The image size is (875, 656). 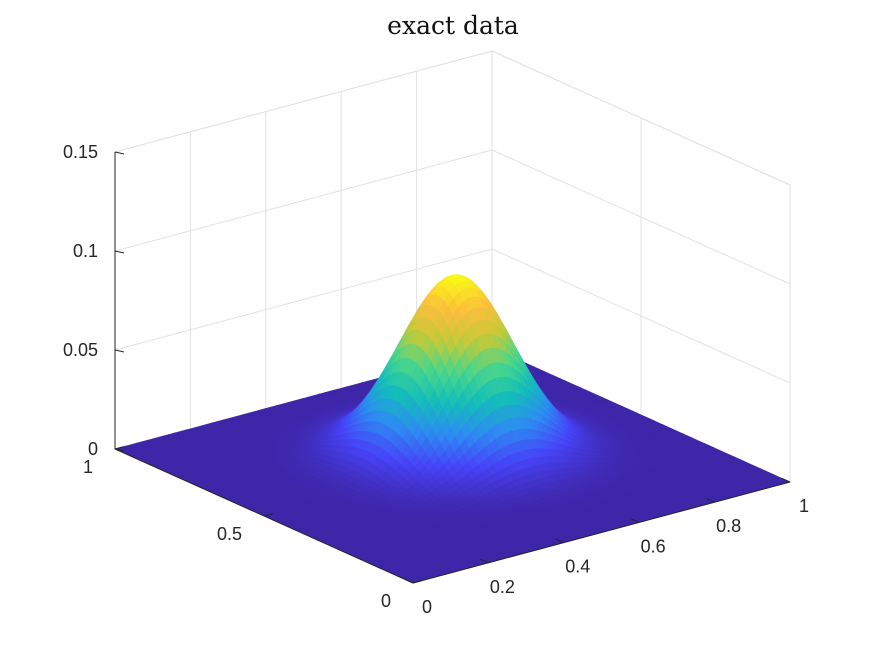 I want to click on x-tick-label: 0.2, so click(x=502, y=587).